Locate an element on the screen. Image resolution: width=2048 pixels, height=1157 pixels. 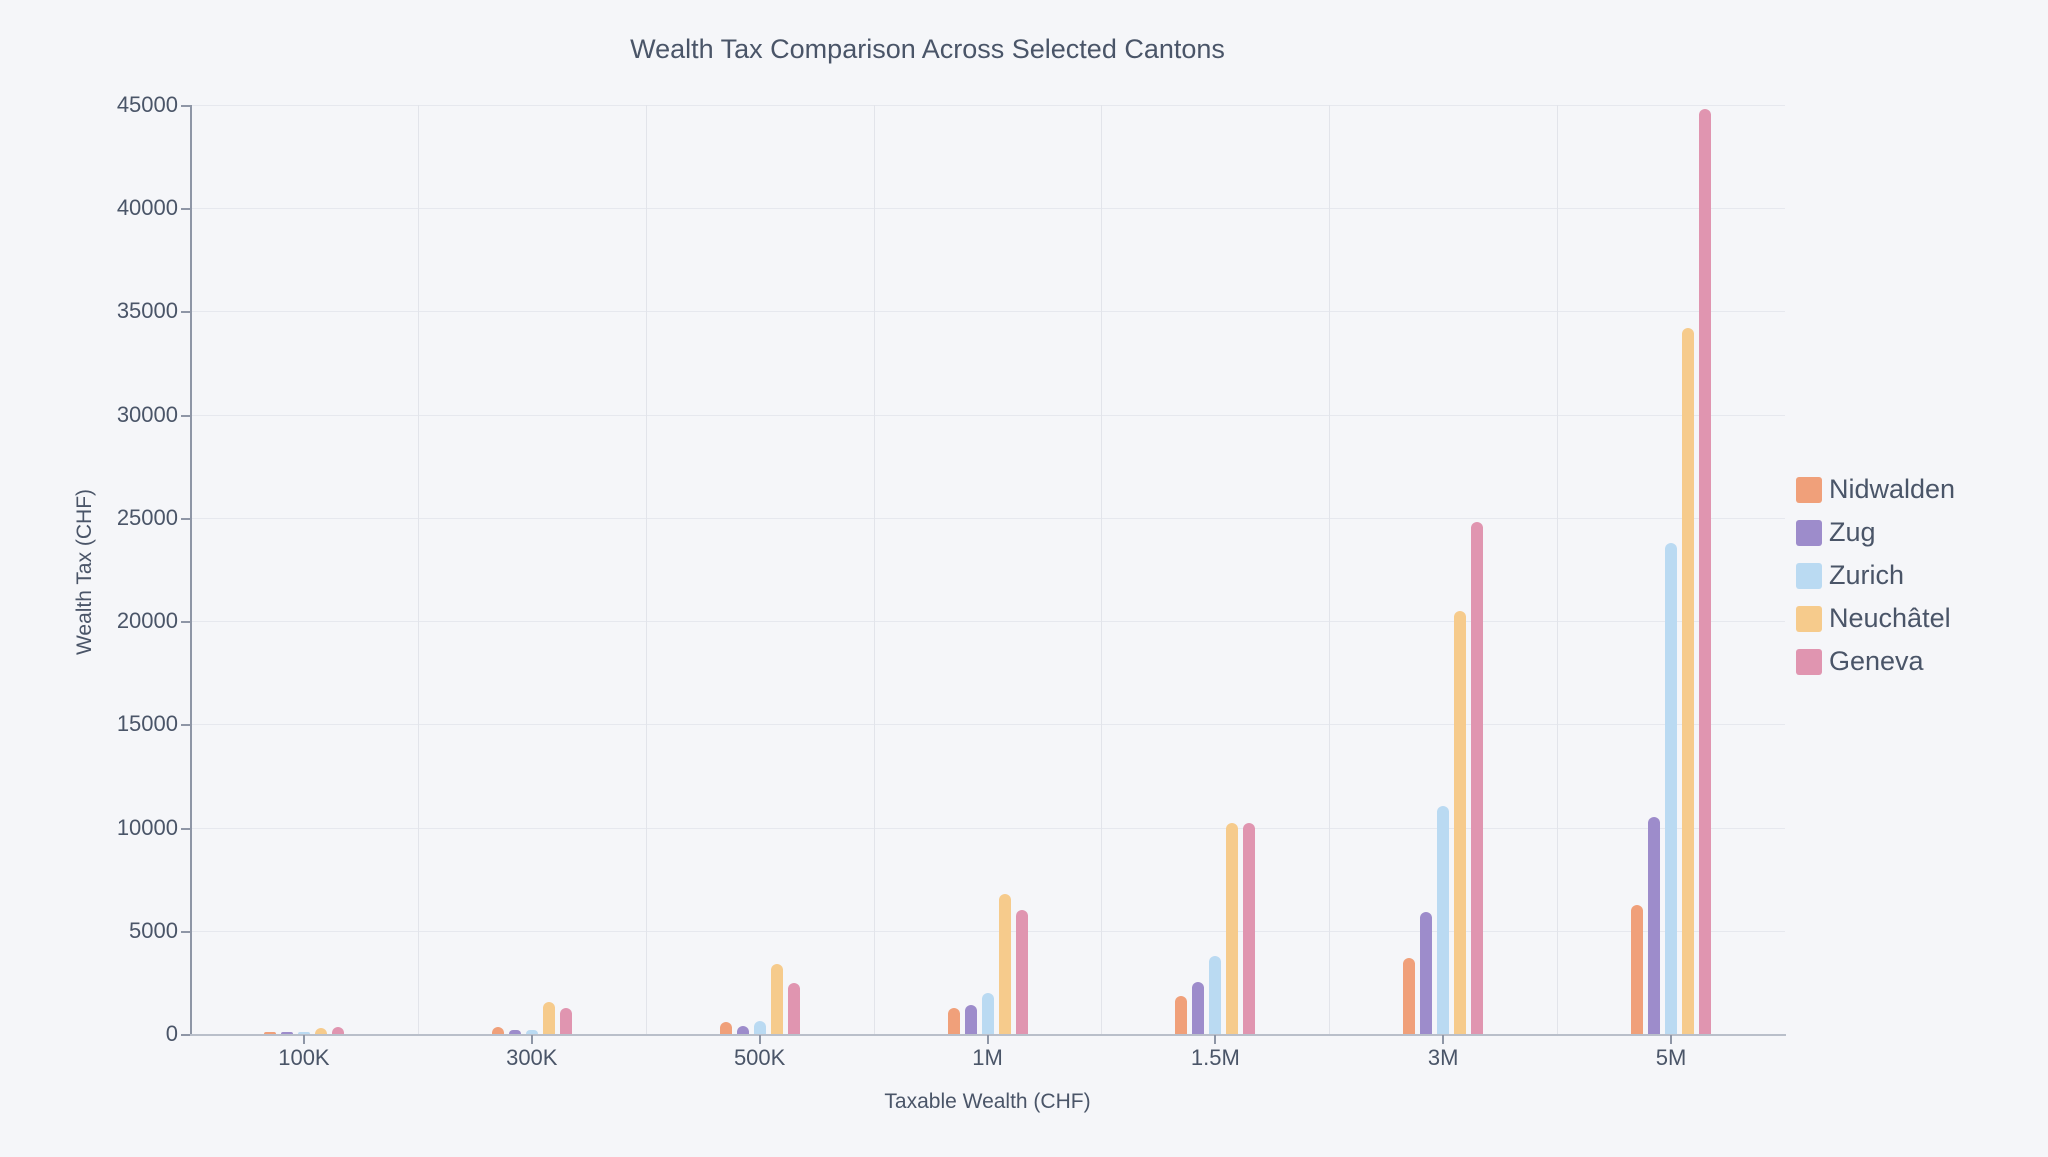
legend-item-zug: Zug is located at coordinates (1875, 532).